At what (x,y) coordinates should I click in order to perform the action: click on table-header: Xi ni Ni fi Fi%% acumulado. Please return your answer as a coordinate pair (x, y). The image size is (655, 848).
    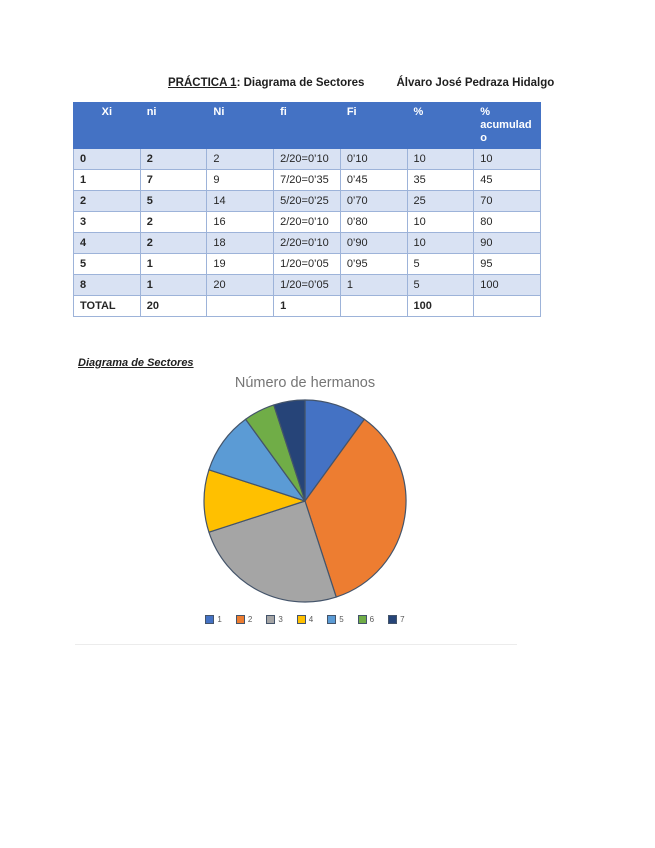
    Looking at the image, I should click on (307, 125).